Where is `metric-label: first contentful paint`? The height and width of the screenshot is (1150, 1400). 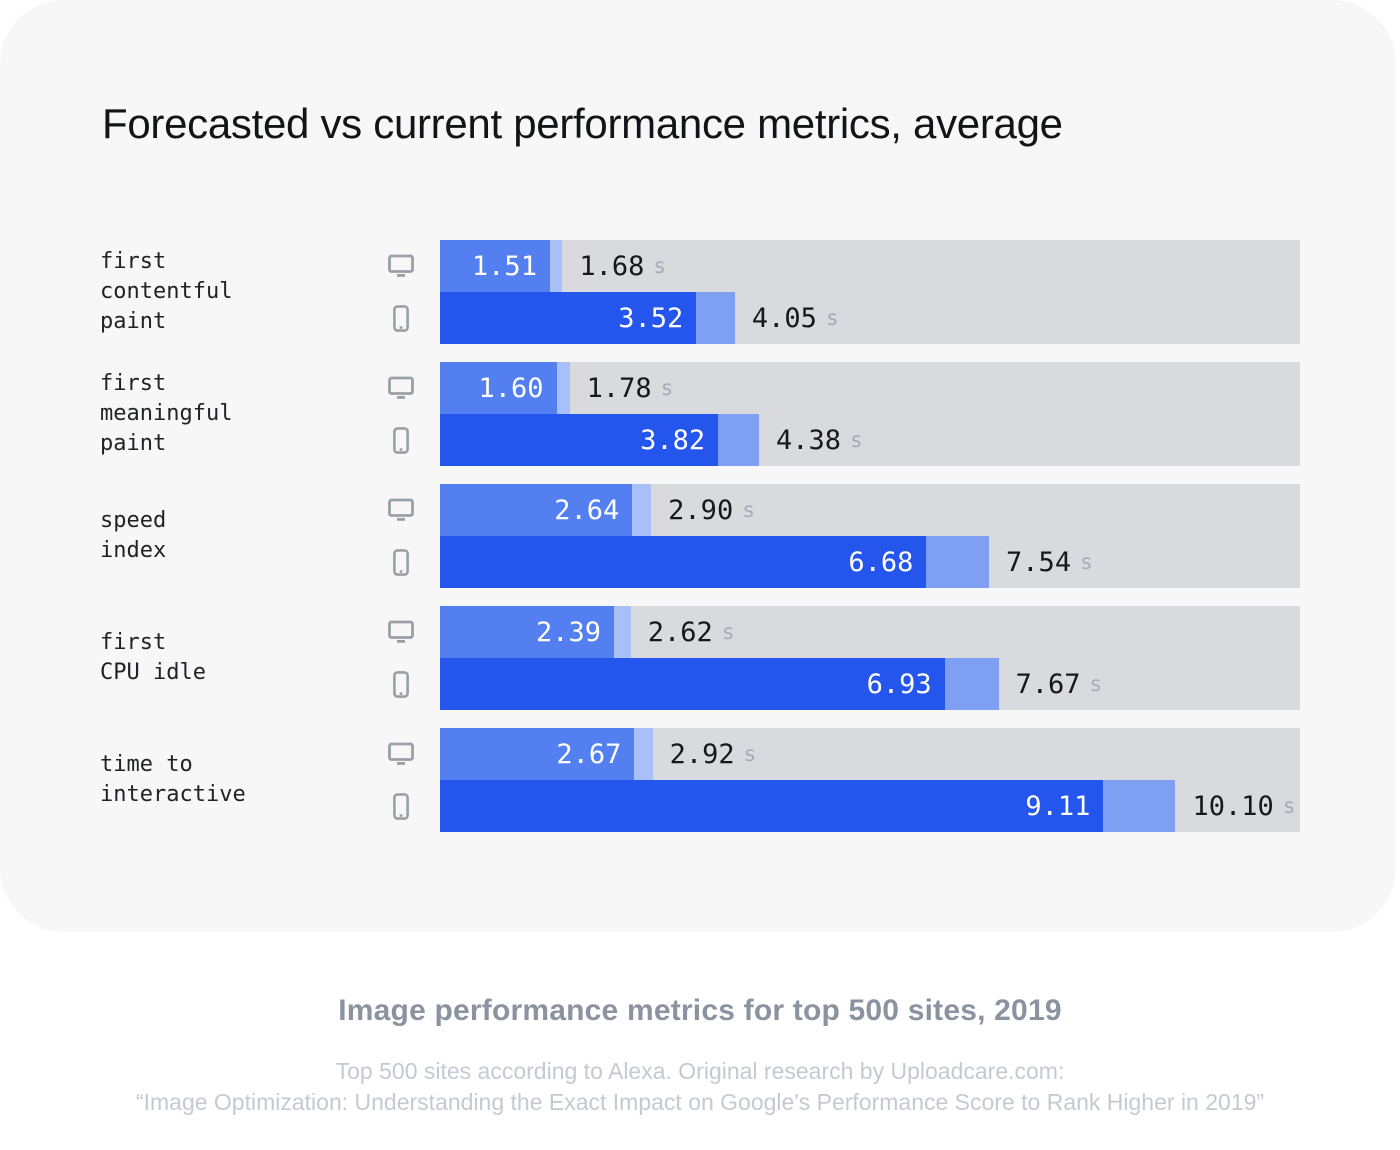
metric-label: first contentful paint is located at coordinates (166, 291).